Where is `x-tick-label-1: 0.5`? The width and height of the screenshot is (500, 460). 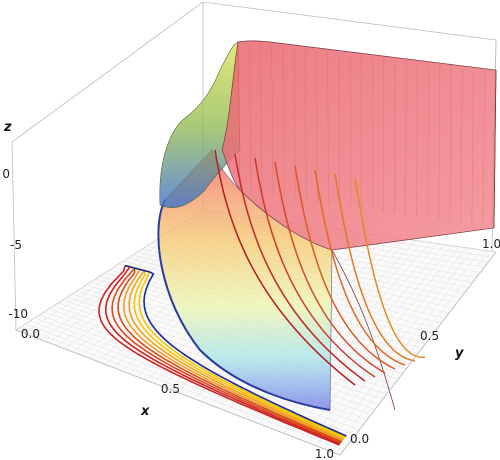
x-tick-label-1: 0.5 is located at coordinates (170, 389).